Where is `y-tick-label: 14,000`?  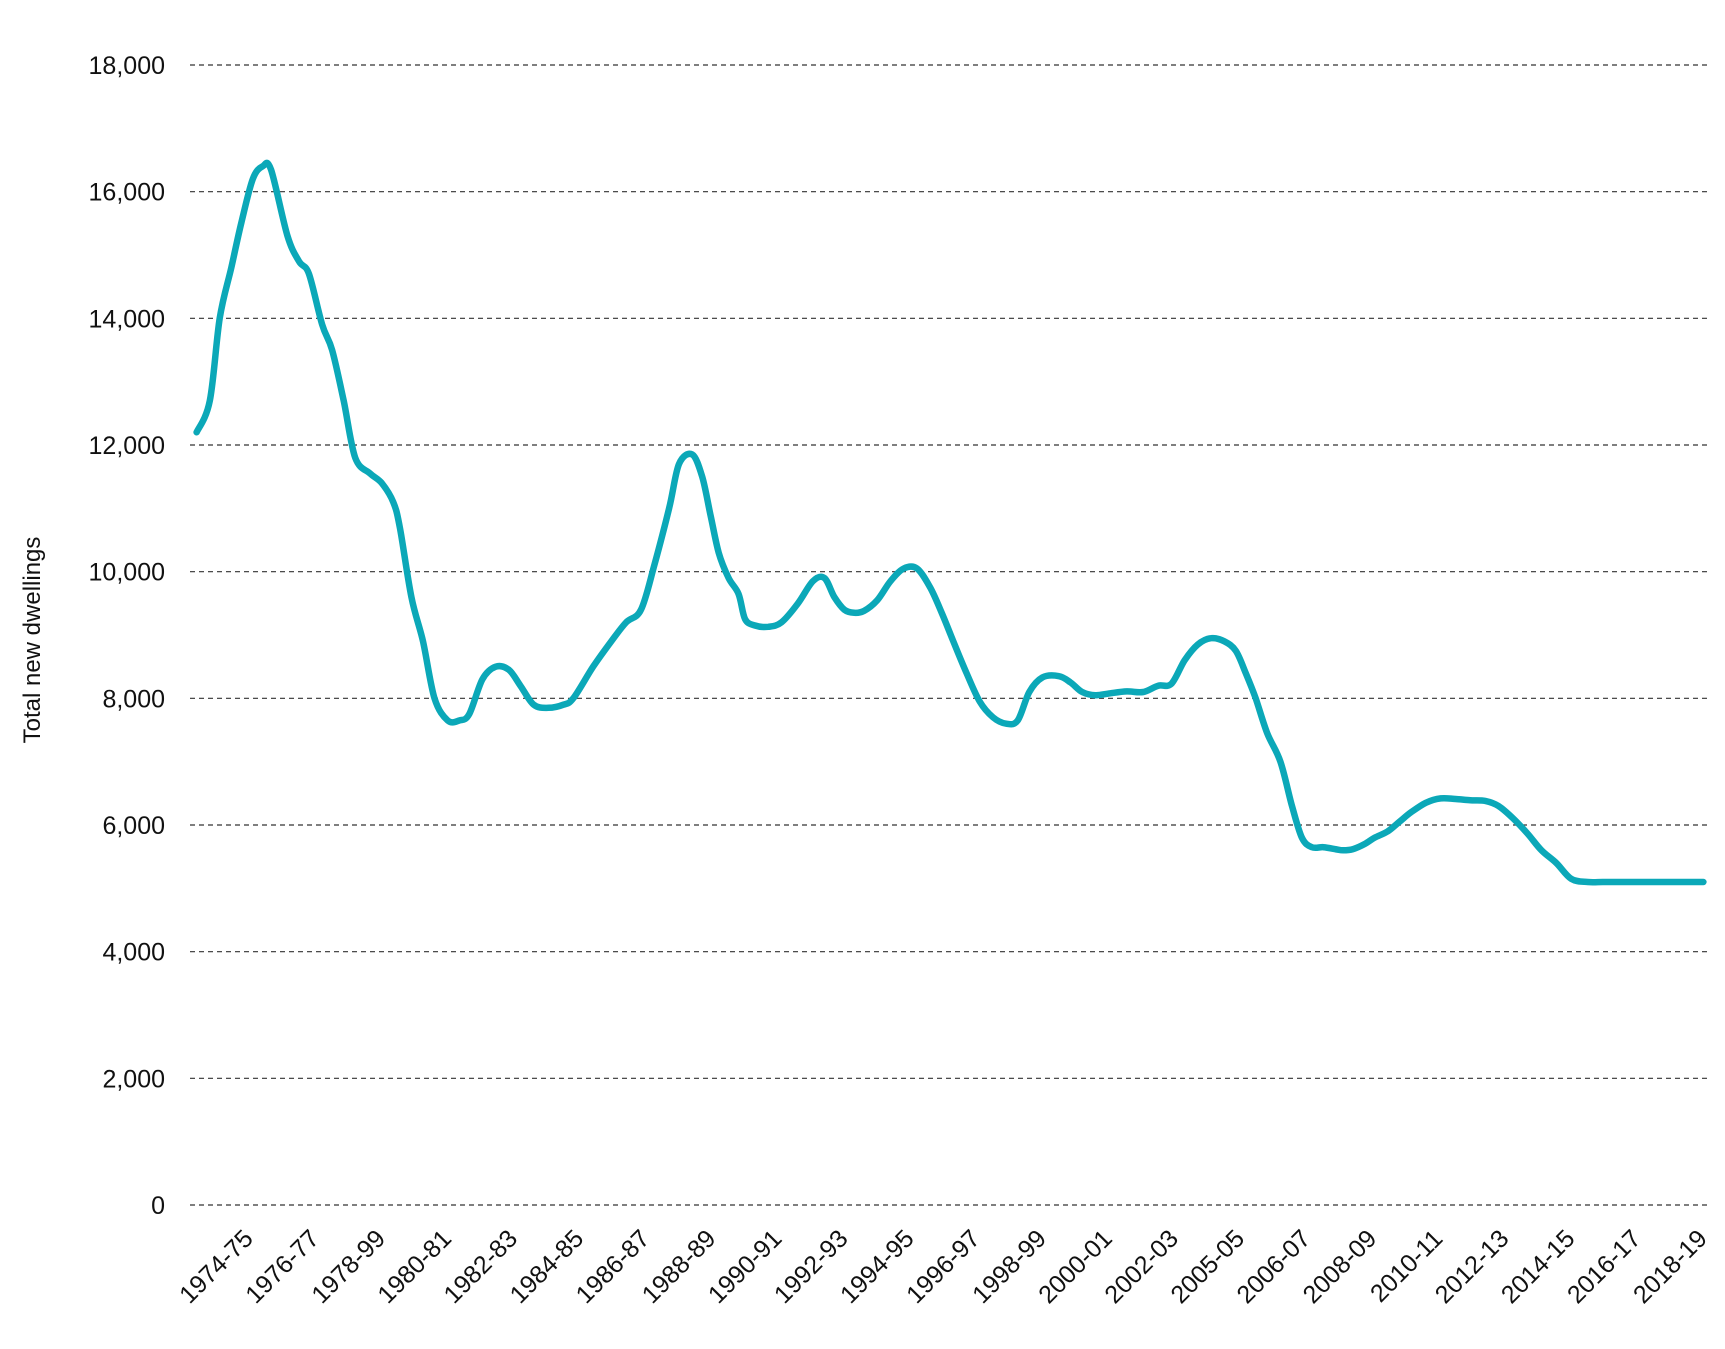
y-tick-label: 14,000 is located at coordinates (127, 319).